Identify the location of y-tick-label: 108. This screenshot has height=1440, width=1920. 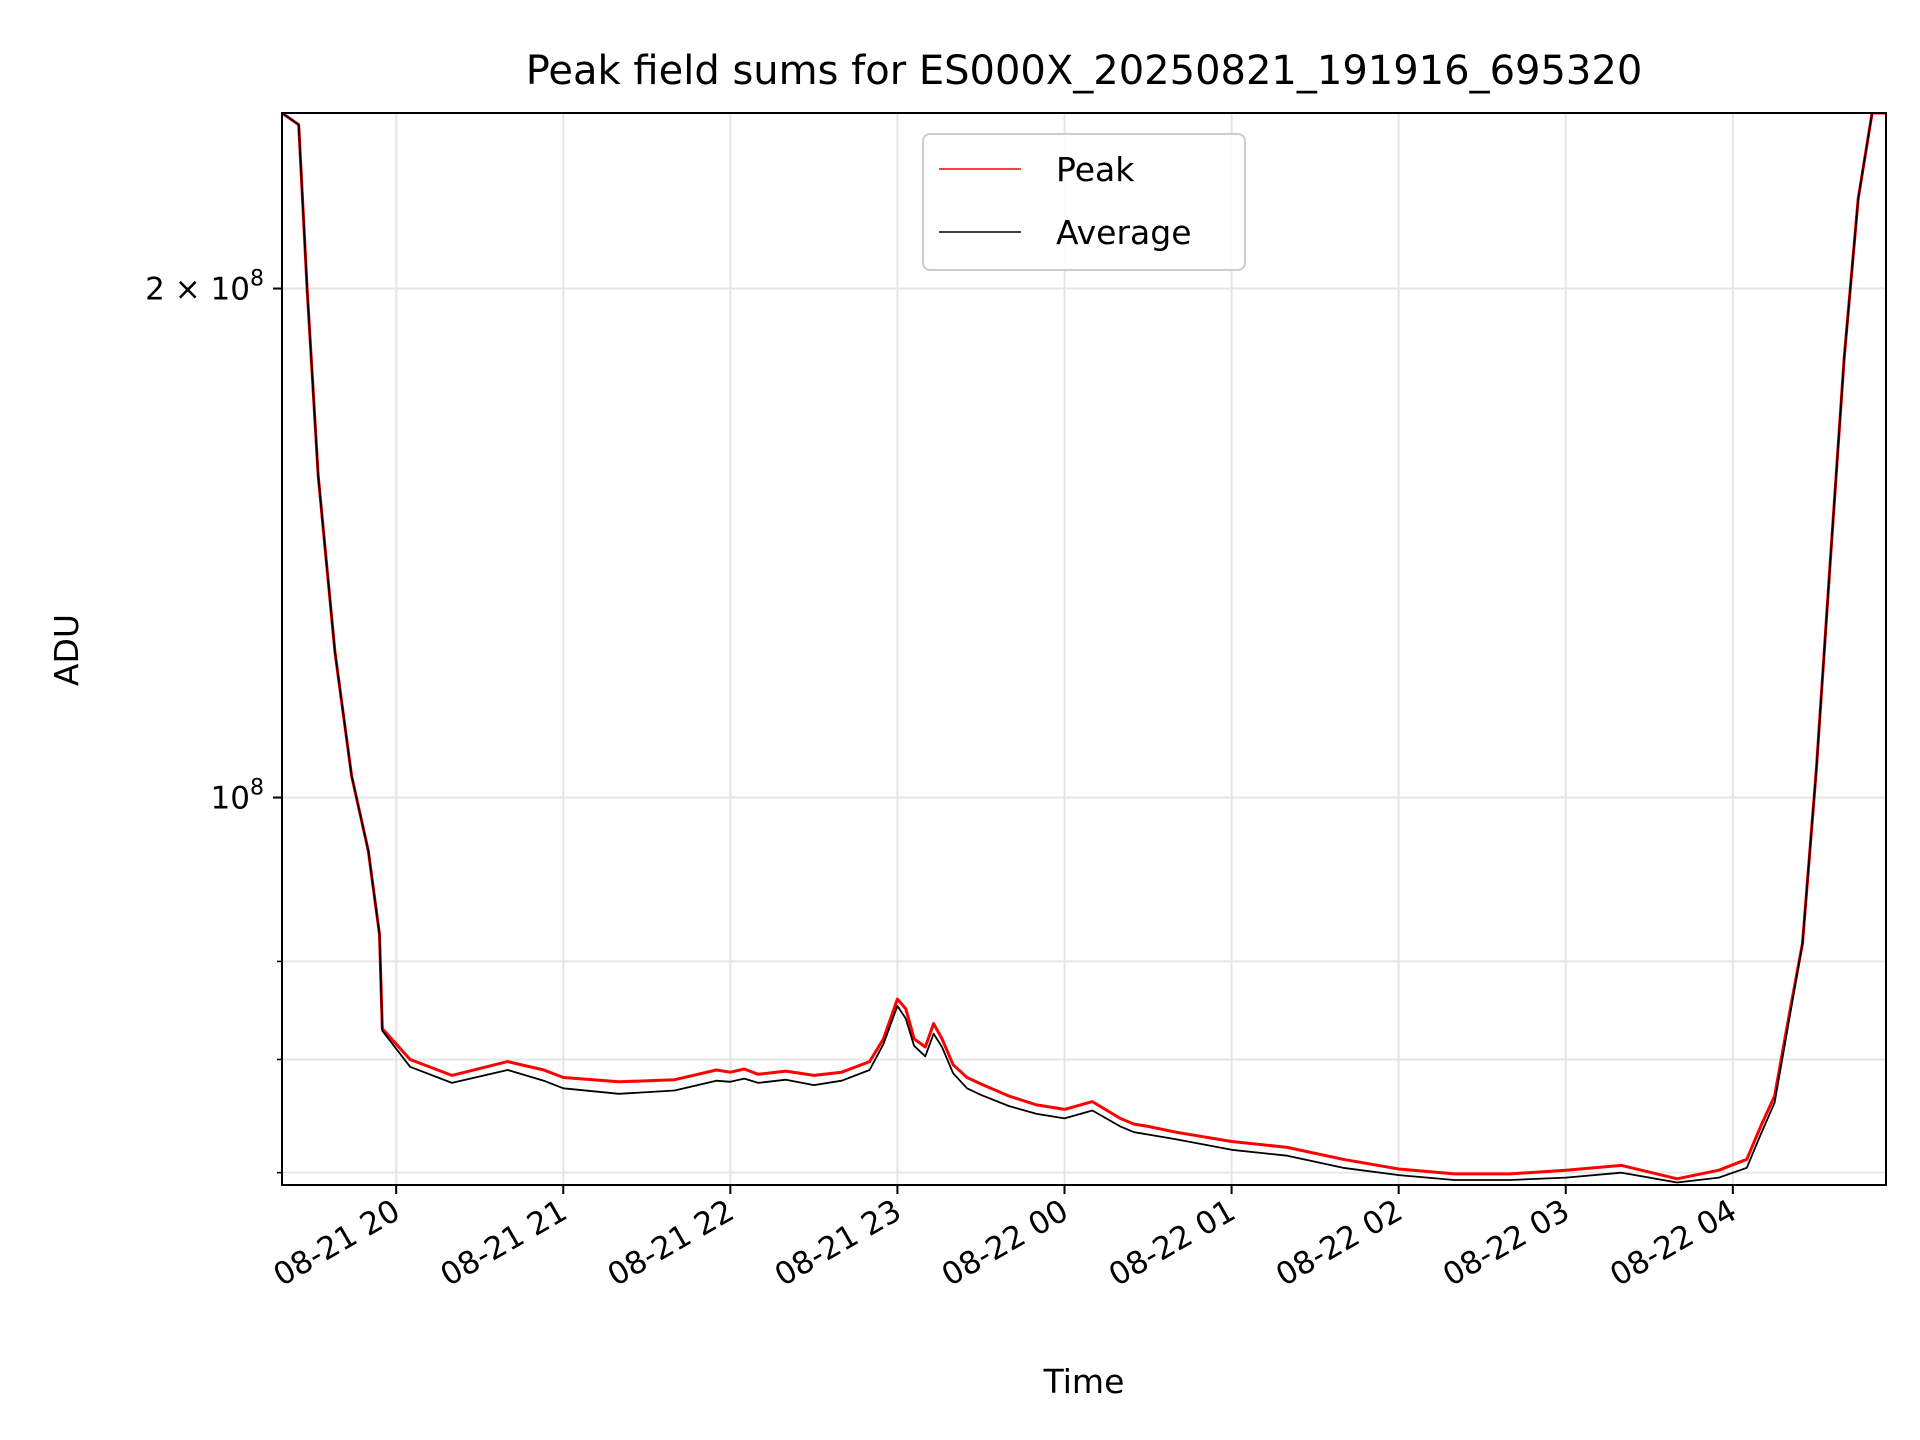
(237, 796).